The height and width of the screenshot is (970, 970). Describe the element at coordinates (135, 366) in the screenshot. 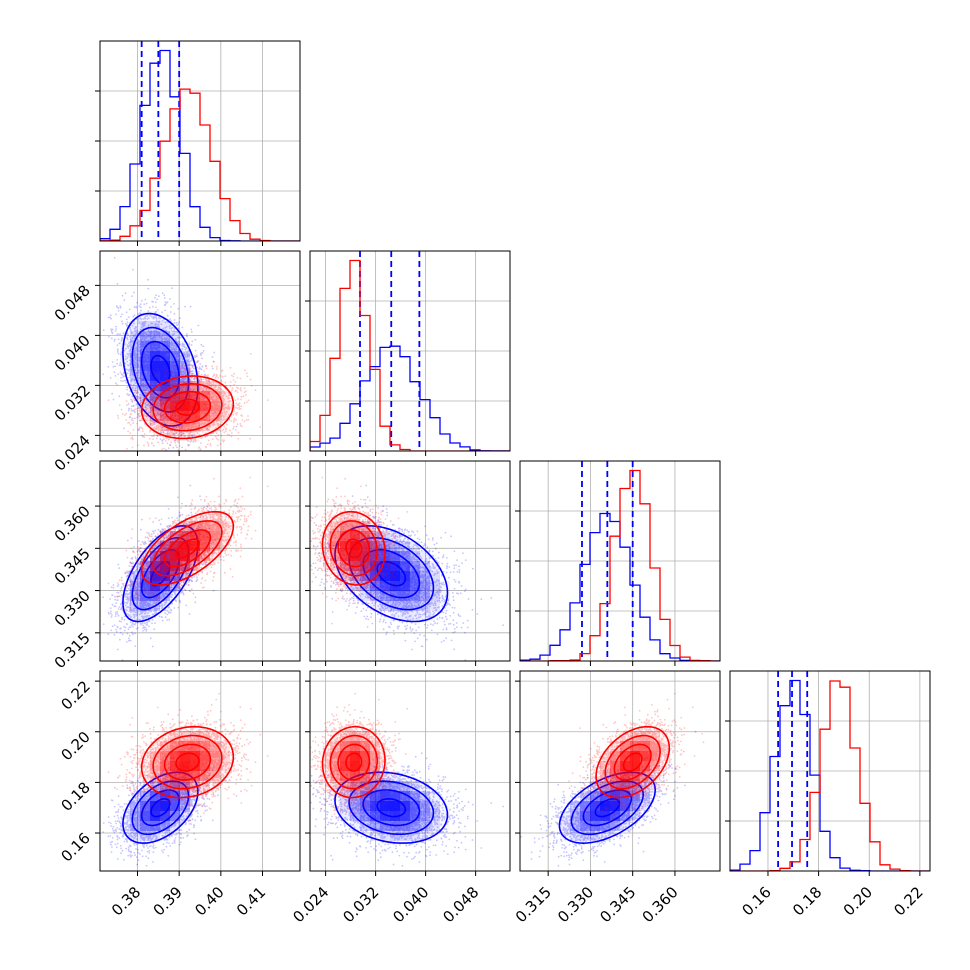

I see `density-cell` at that location.